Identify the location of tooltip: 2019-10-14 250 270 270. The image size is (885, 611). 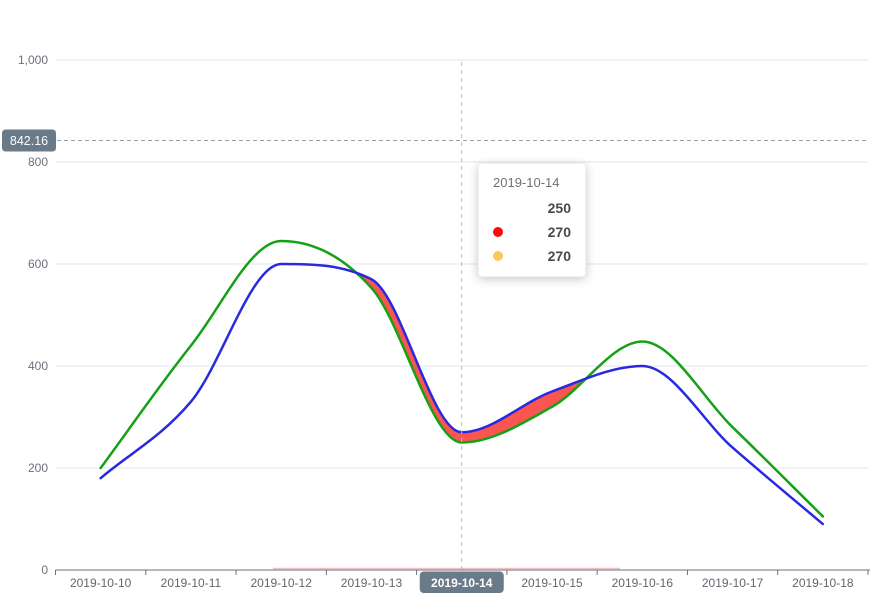
(532, 220).